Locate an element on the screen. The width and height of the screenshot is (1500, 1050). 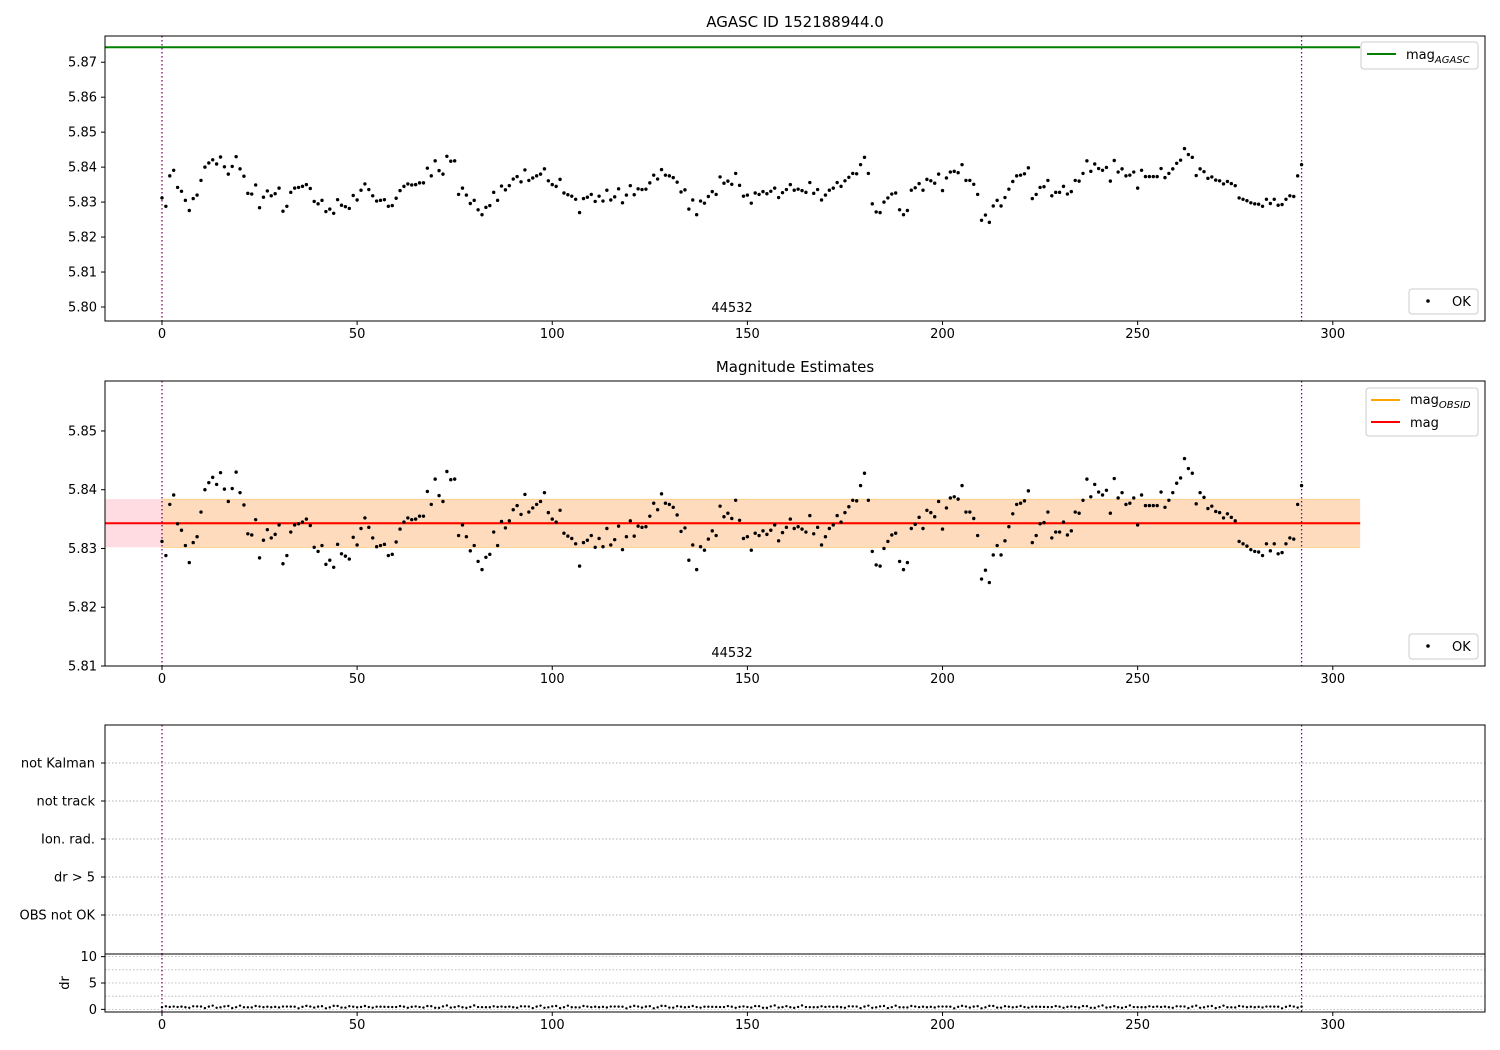
y-tick-label: 5.85 is located at coordinates (82, 133).